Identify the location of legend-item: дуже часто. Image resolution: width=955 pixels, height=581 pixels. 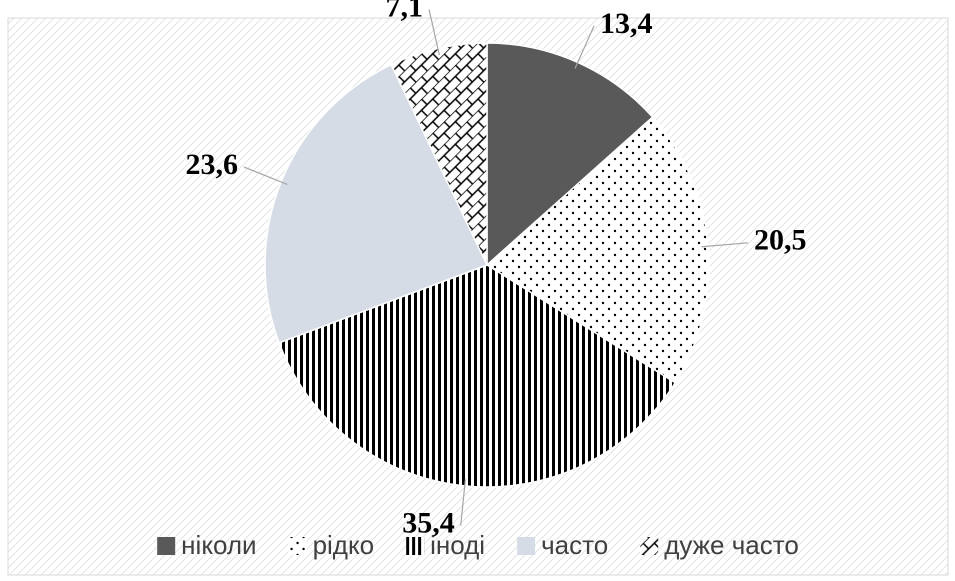
(719, 545).